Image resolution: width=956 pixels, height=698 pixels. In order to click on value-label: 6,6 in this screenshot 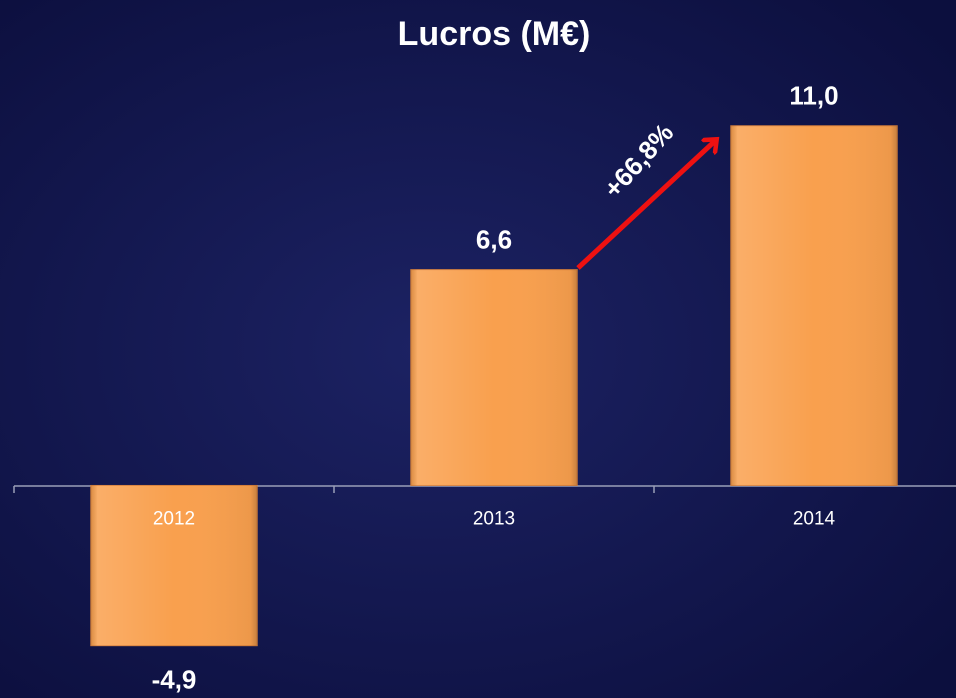, I will do `click(494, 240)`.